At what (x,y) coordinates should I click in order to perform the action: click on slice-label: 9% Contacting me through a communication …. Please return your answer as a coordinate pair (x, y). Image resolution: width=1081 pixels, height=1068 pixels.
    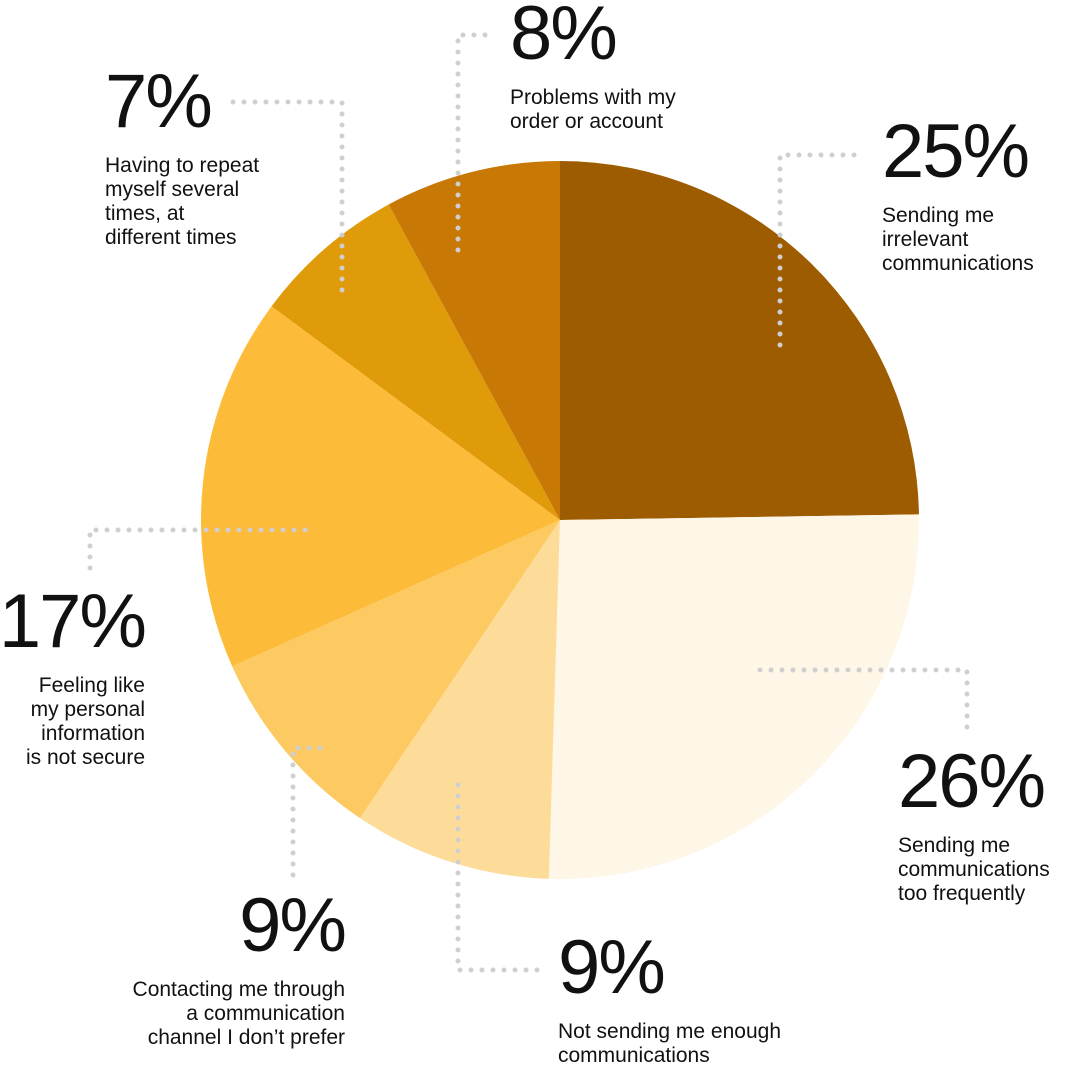
    Looking at the image, I should click on (239, 966).